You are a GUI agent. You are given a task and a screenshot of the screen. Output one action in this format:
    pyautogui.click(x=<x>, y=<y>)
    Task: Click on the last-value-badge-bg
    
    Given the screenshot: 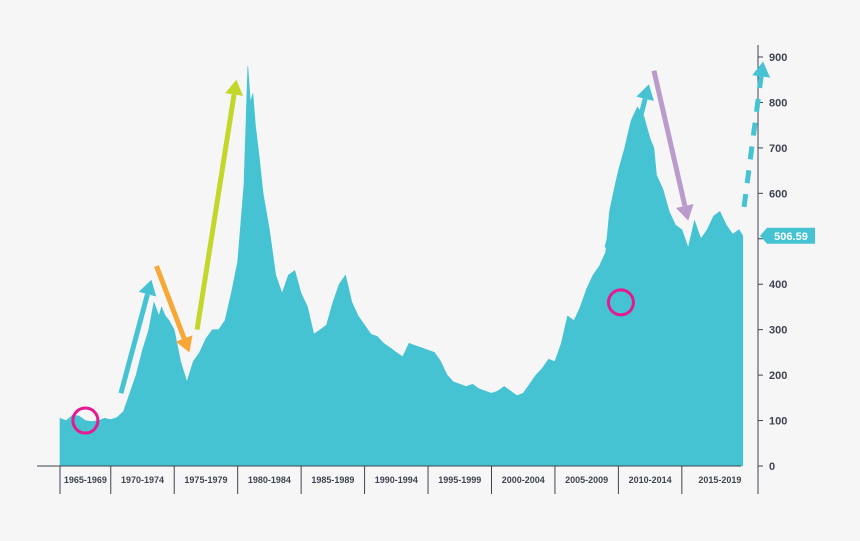 What is the action you would take?
    pyautogui.click(x=787, y=235)
    